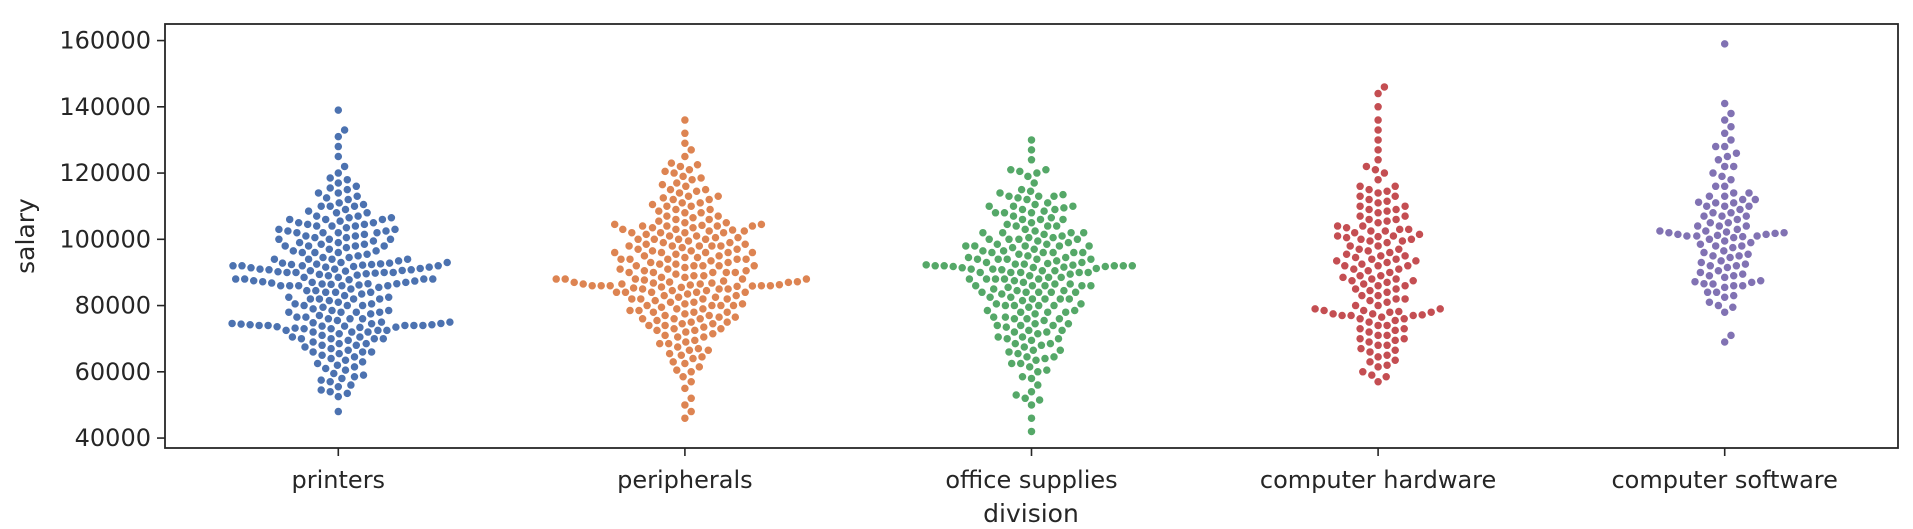 This screenshot has width=1913, height=529. What do you see at coordinates (339, 480) in the screenshot?
I see `x-tick-label: printers` at bounding box center [339, 480].